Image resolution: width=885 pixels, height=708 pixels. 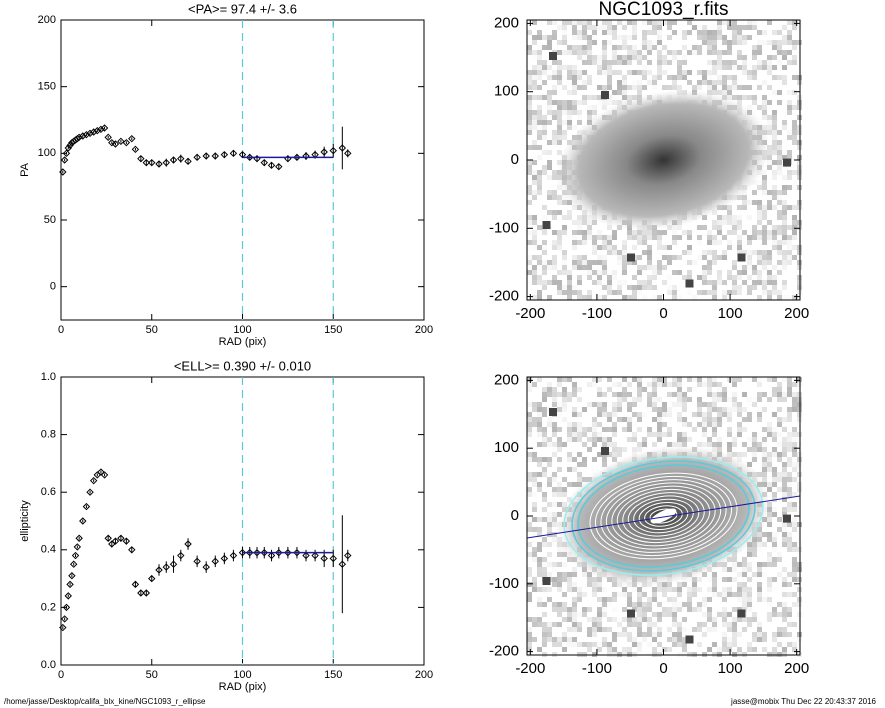 What do you see at coordinates (631, 613) in the screenshot?
I see `star` at bounding box center [631, 613].